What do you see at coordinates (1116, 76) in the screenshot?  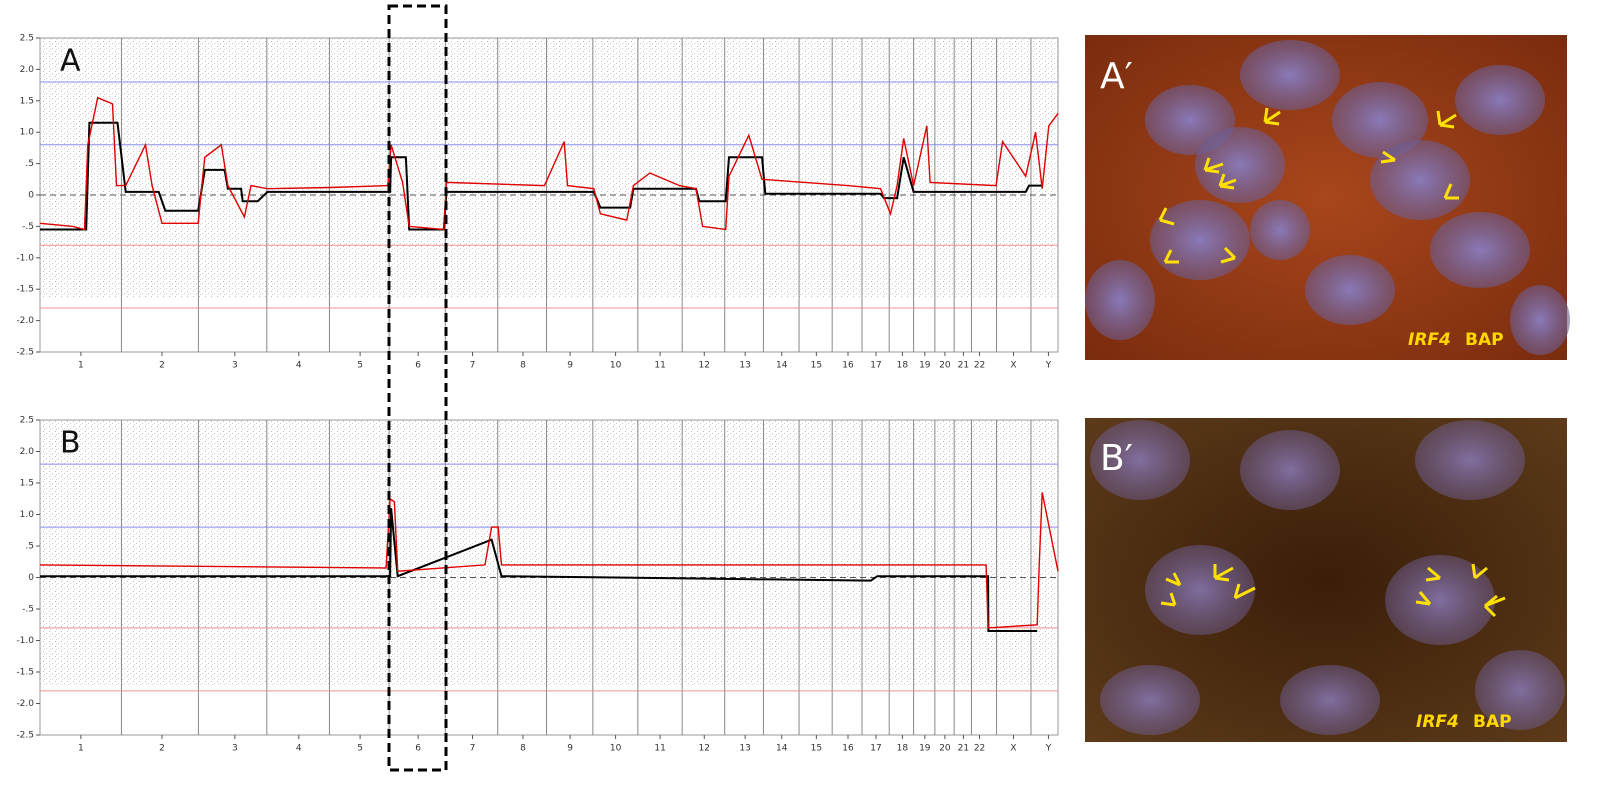 I see `panel-label: A′` at bounding box center [1116, 76].